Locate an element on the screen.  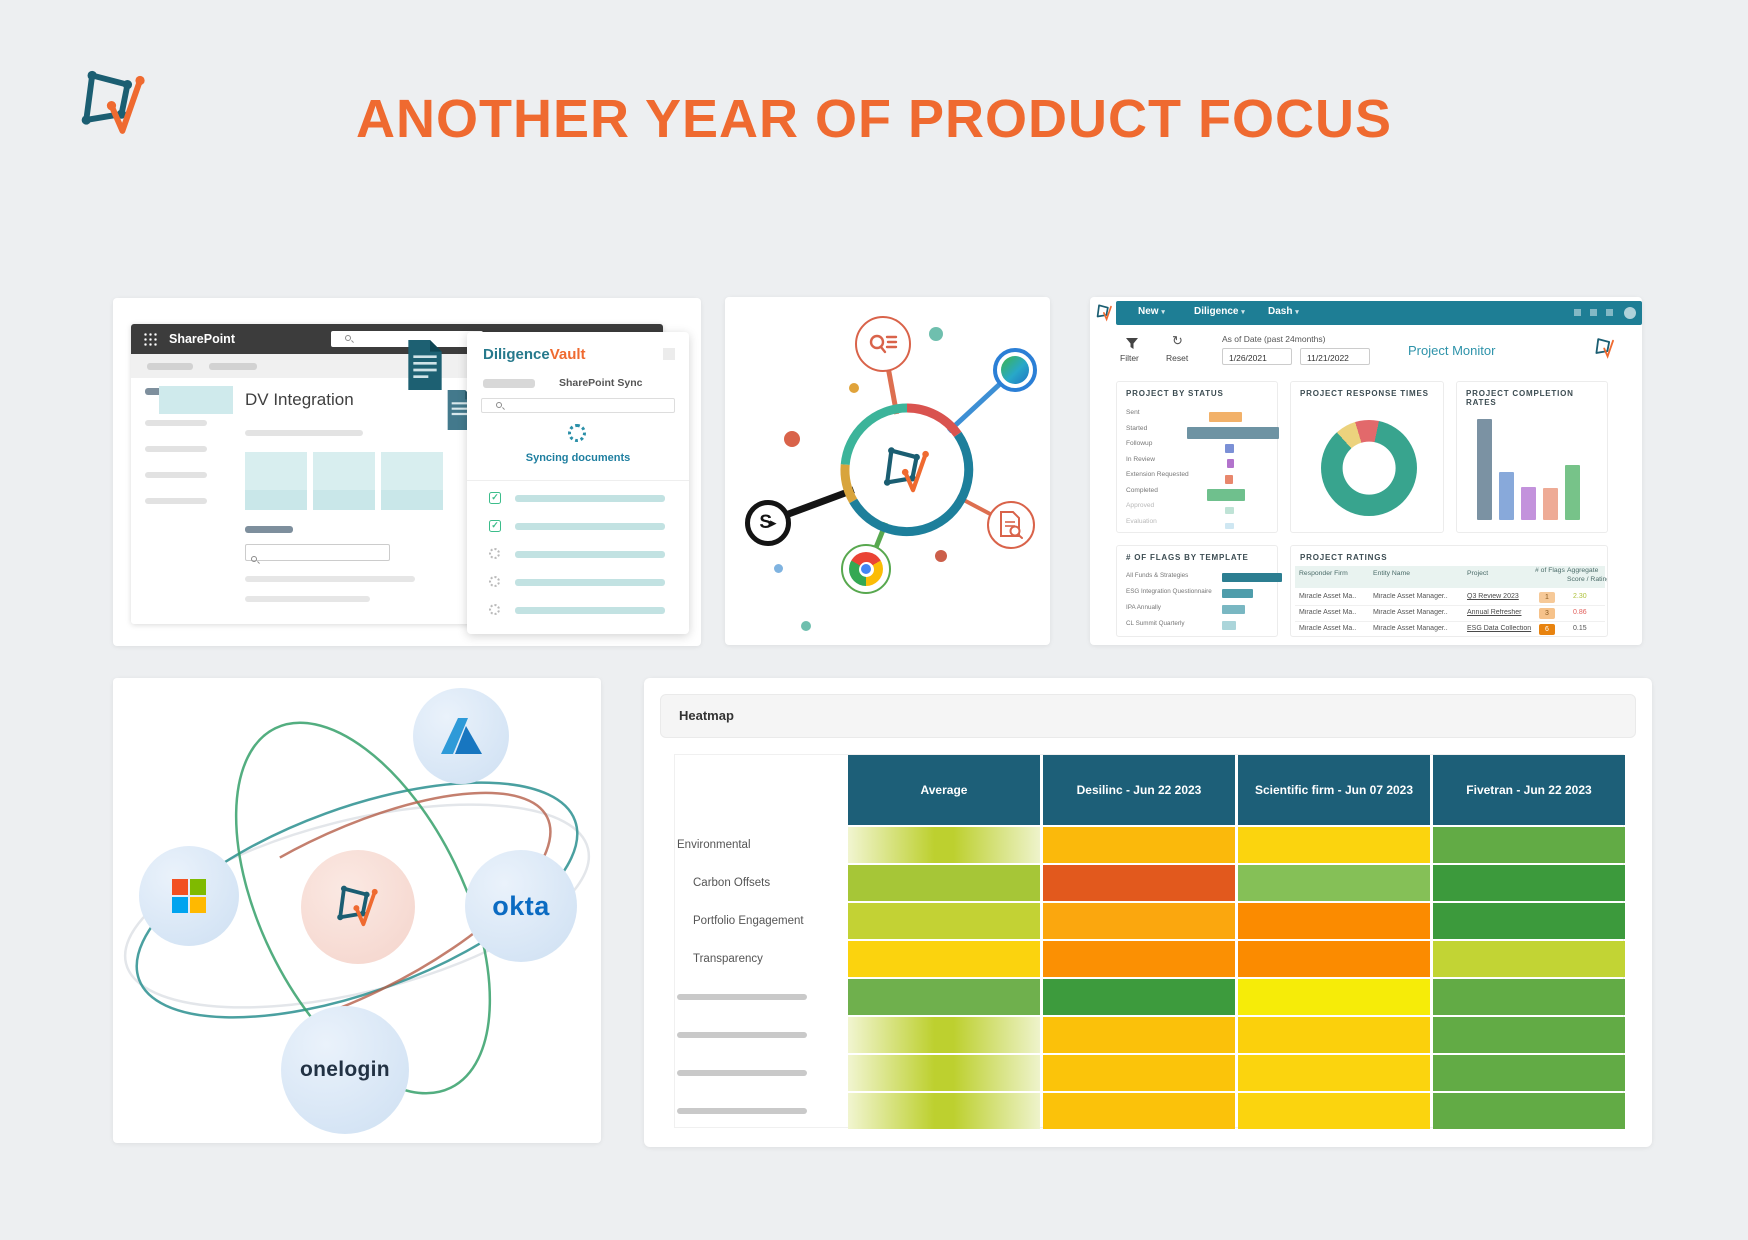
status-row: Followup is located at coordinates (1198, 445).